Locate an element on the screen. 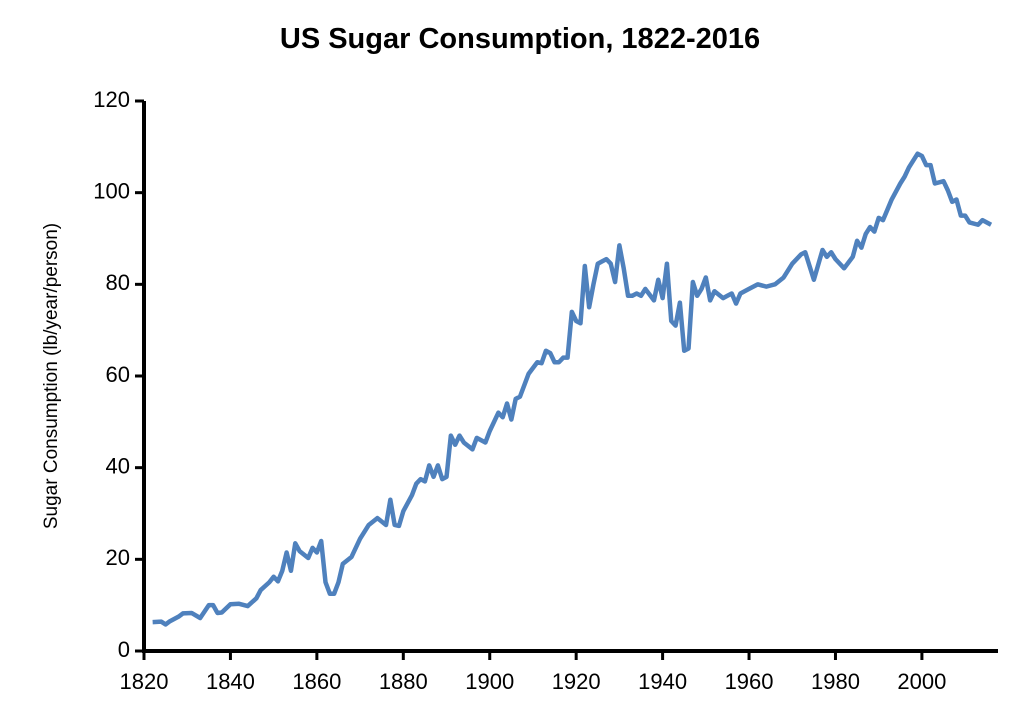 The height and width of the screenshot is (721, 1024). x-tick-label: 1840 is located at coordinates (230, 681).